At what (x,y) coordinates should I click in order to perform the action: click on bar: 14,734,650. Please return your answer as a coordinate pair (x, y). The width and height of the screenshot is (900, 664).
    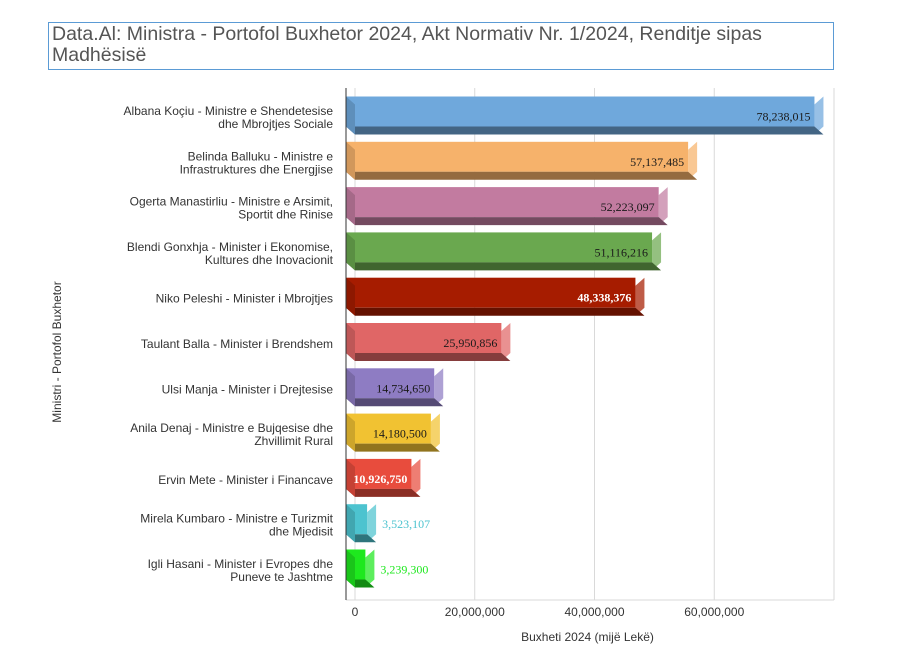
    Looking at the image, I should click on (395, 387).